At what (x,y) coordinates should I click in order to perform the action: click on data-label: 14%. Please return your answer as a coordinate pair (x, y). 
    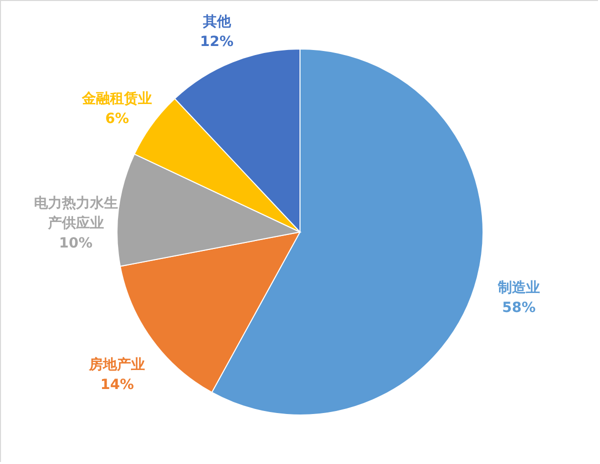
    Looking at the image, I should click on (117, 384).